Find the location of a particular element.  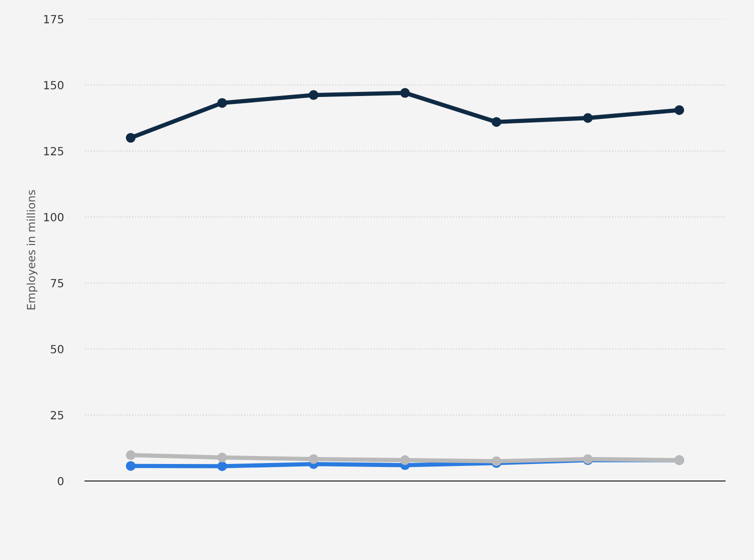

y-tick-label: 50 is located at coordinates (57, 349).